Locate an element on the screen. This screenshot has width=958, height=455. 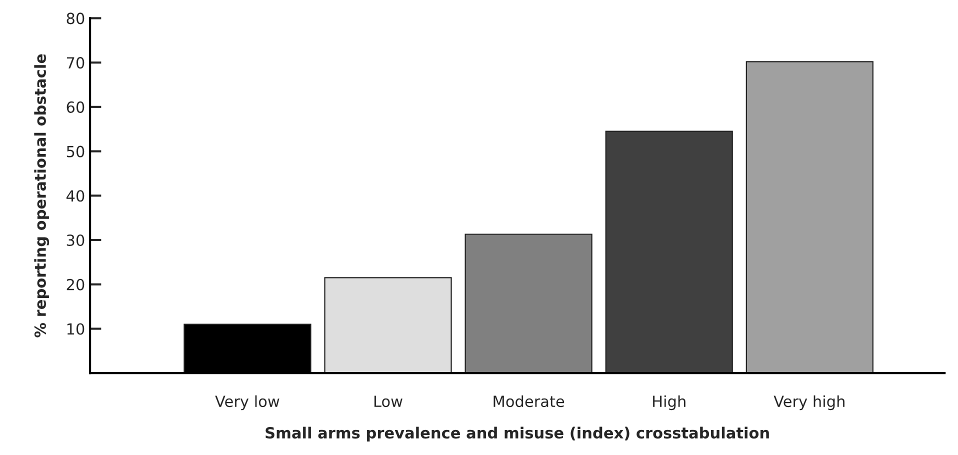
y-tick-label: 80 is located at coordinates (75, 18).